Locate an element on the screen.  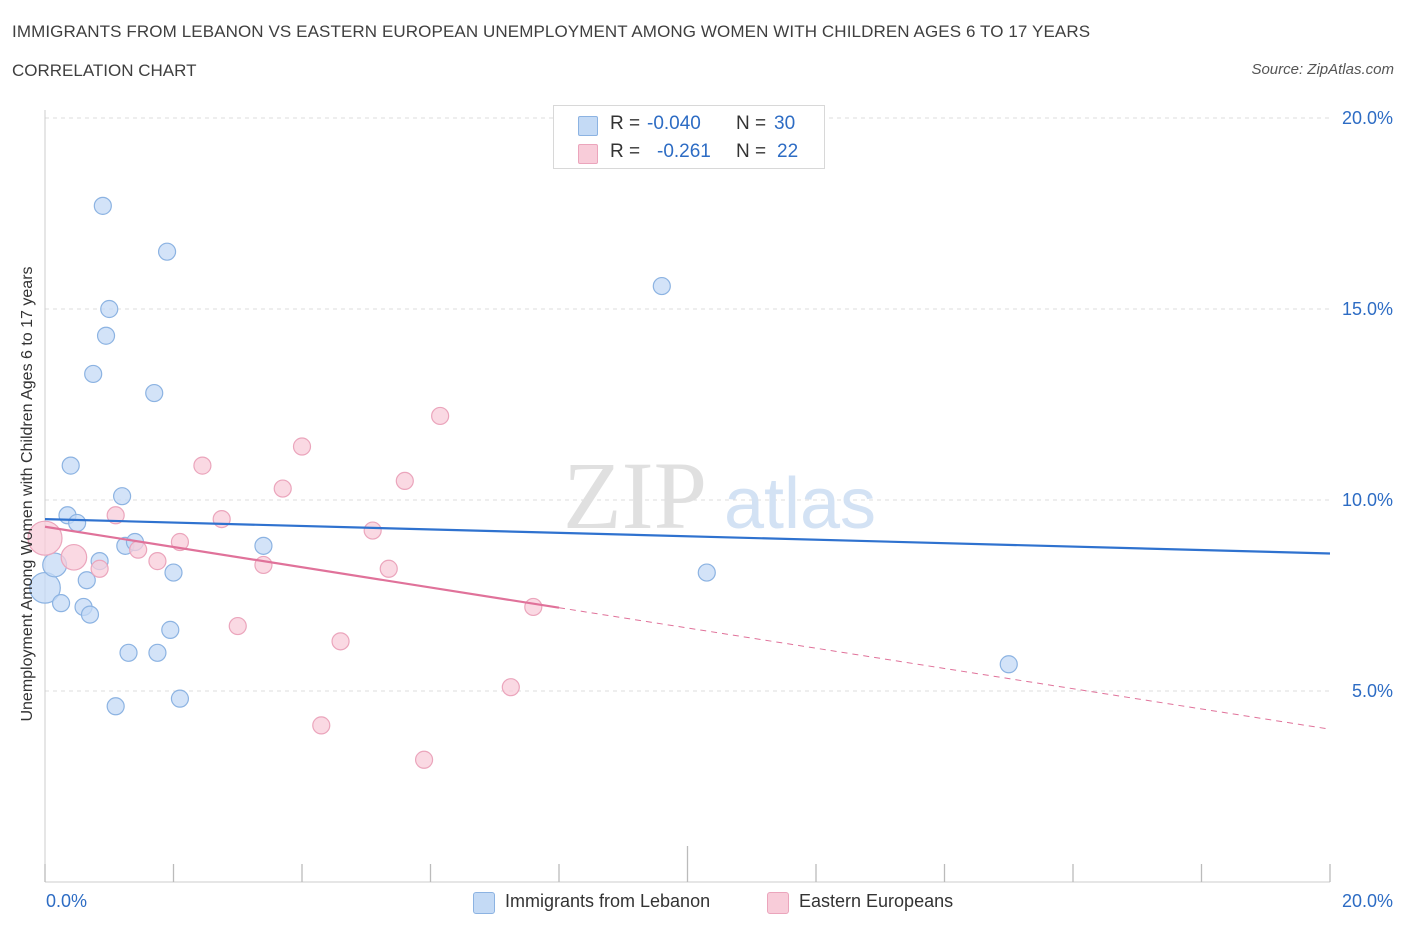
n-value: 22 is located at coordinates (788, 151).